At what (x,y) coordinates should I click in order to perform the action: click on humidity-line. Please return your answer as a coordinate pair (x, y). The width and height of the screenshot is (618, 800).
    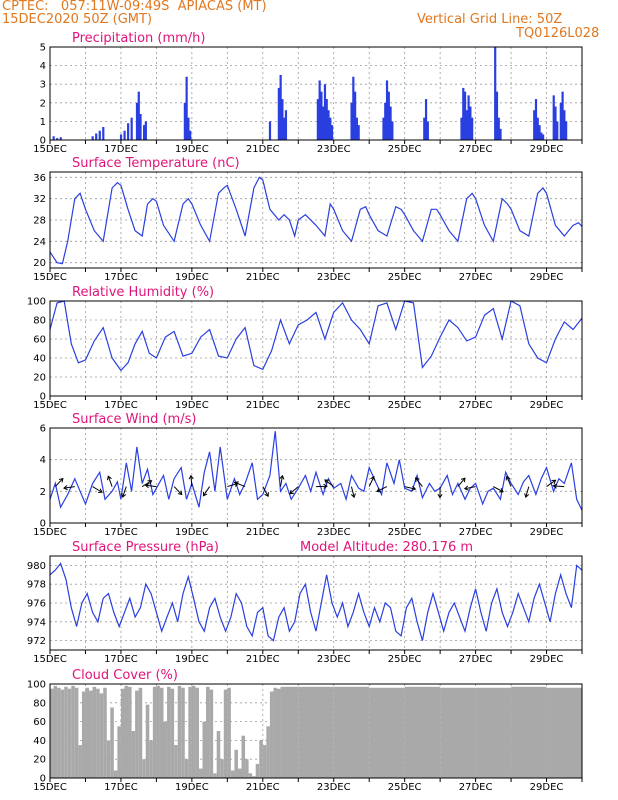
    Looking at the image, I should click on (316, 336).